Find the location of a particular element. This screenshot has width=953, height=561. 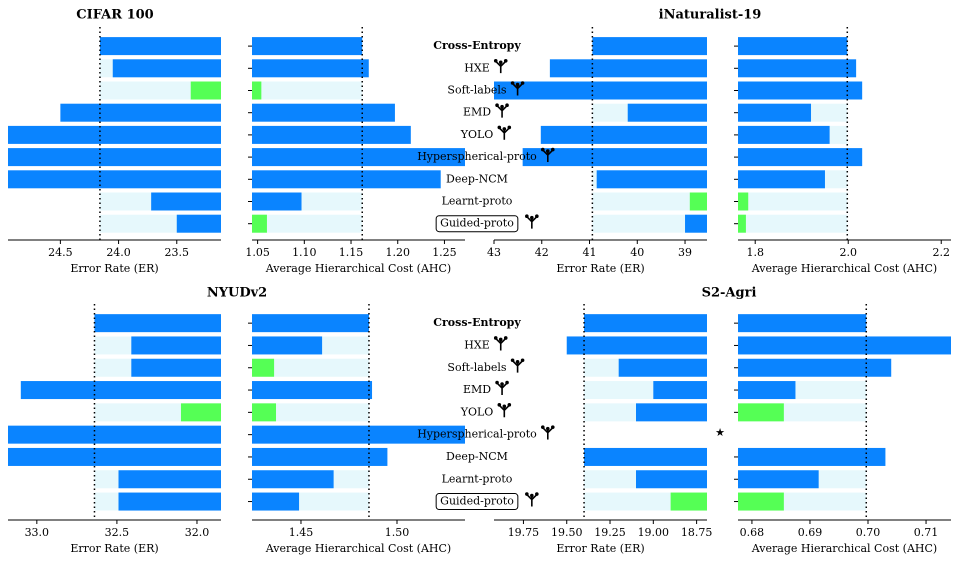

x-tick-label: 32.5 is located at coordinates (117, 532).